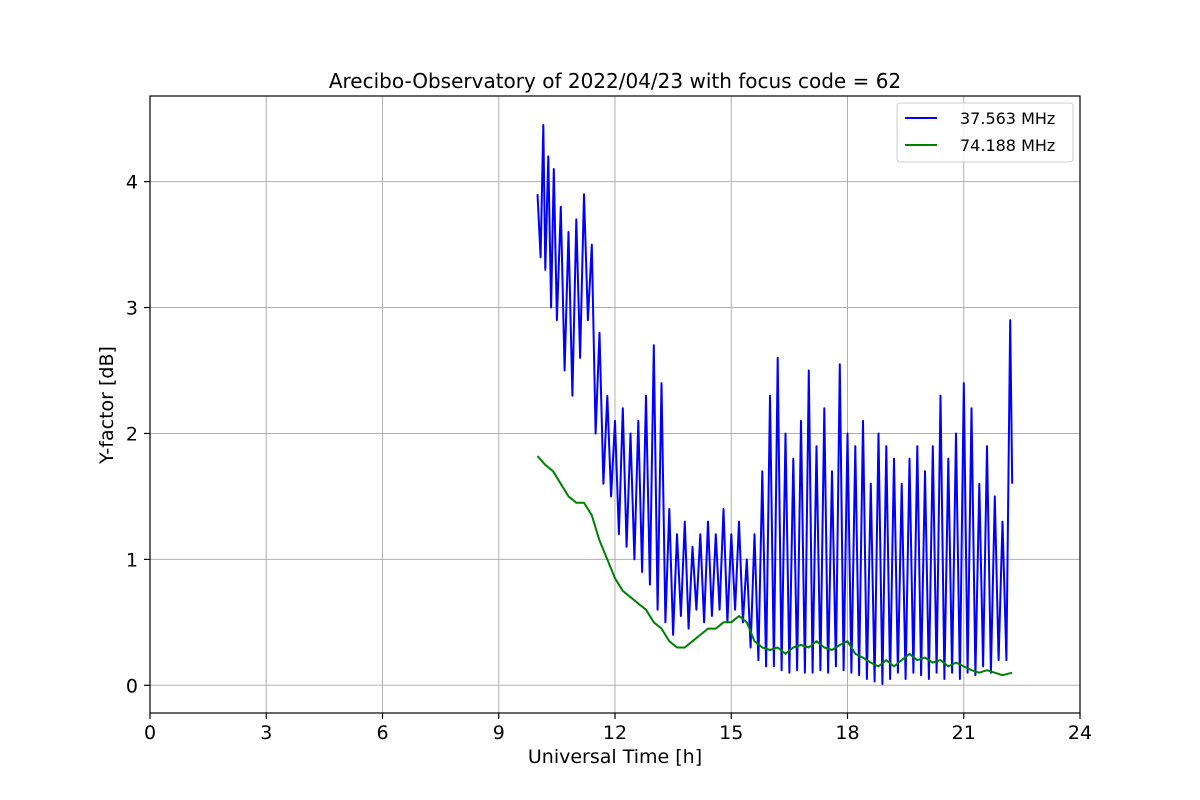  What do you see at coordinates (731, 733) in the screenshot?
I see `x-tick-label: 15` at bounding box center [731, 733].